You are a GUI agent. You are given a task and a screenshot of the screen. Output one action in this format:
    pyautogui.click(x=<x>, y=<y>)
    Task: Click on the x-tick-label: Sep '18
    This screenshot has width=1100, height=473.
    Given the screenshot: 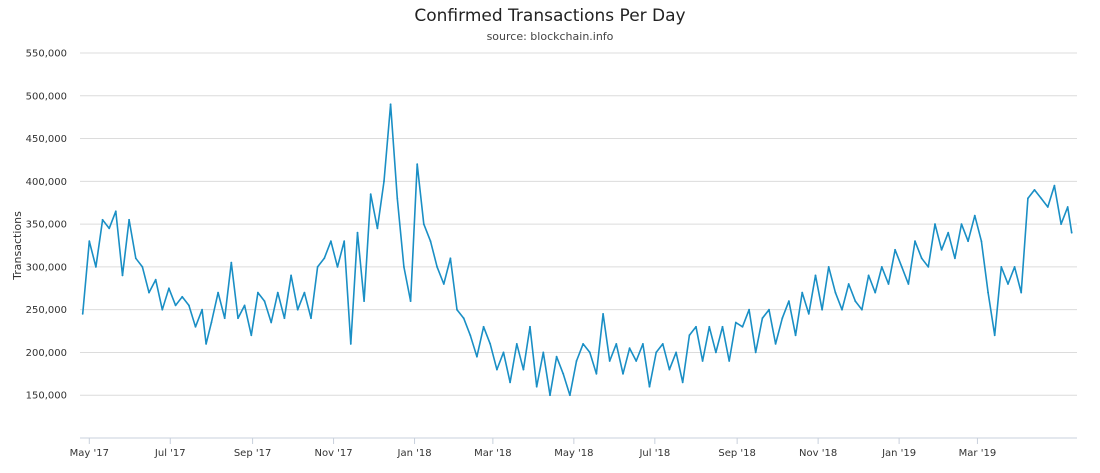 What is the action you would take?
    pyautogui.click(x=737, y=453)
    